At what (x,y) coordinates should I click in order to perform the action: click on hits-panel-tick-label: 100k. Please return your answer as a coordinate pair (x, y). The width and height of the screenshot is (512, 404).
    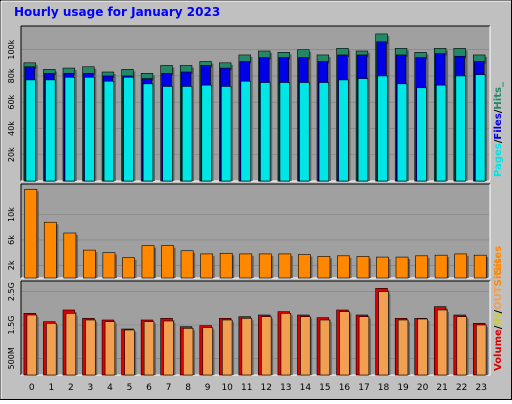
    Looking at the image, I should click on (11, 49).